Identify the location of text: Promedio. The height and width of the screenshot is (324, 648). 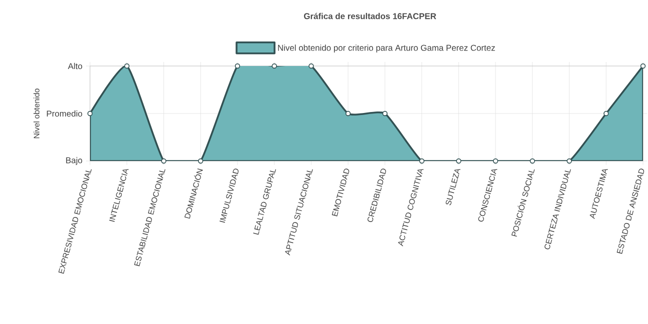
(64, 113).